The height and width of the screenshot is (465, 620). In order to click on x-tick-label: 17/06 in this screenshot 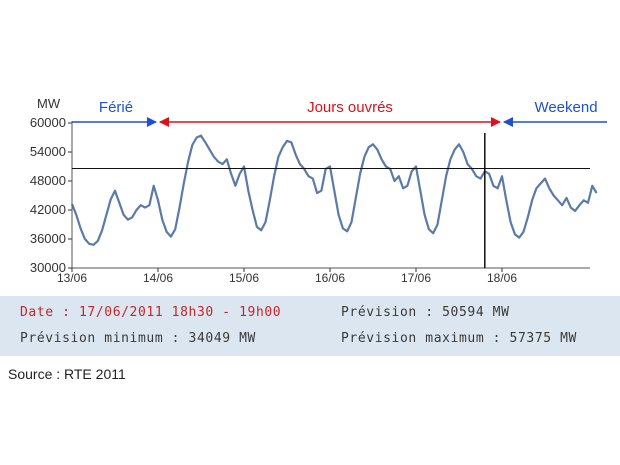, I will do `click(416, 278)`.